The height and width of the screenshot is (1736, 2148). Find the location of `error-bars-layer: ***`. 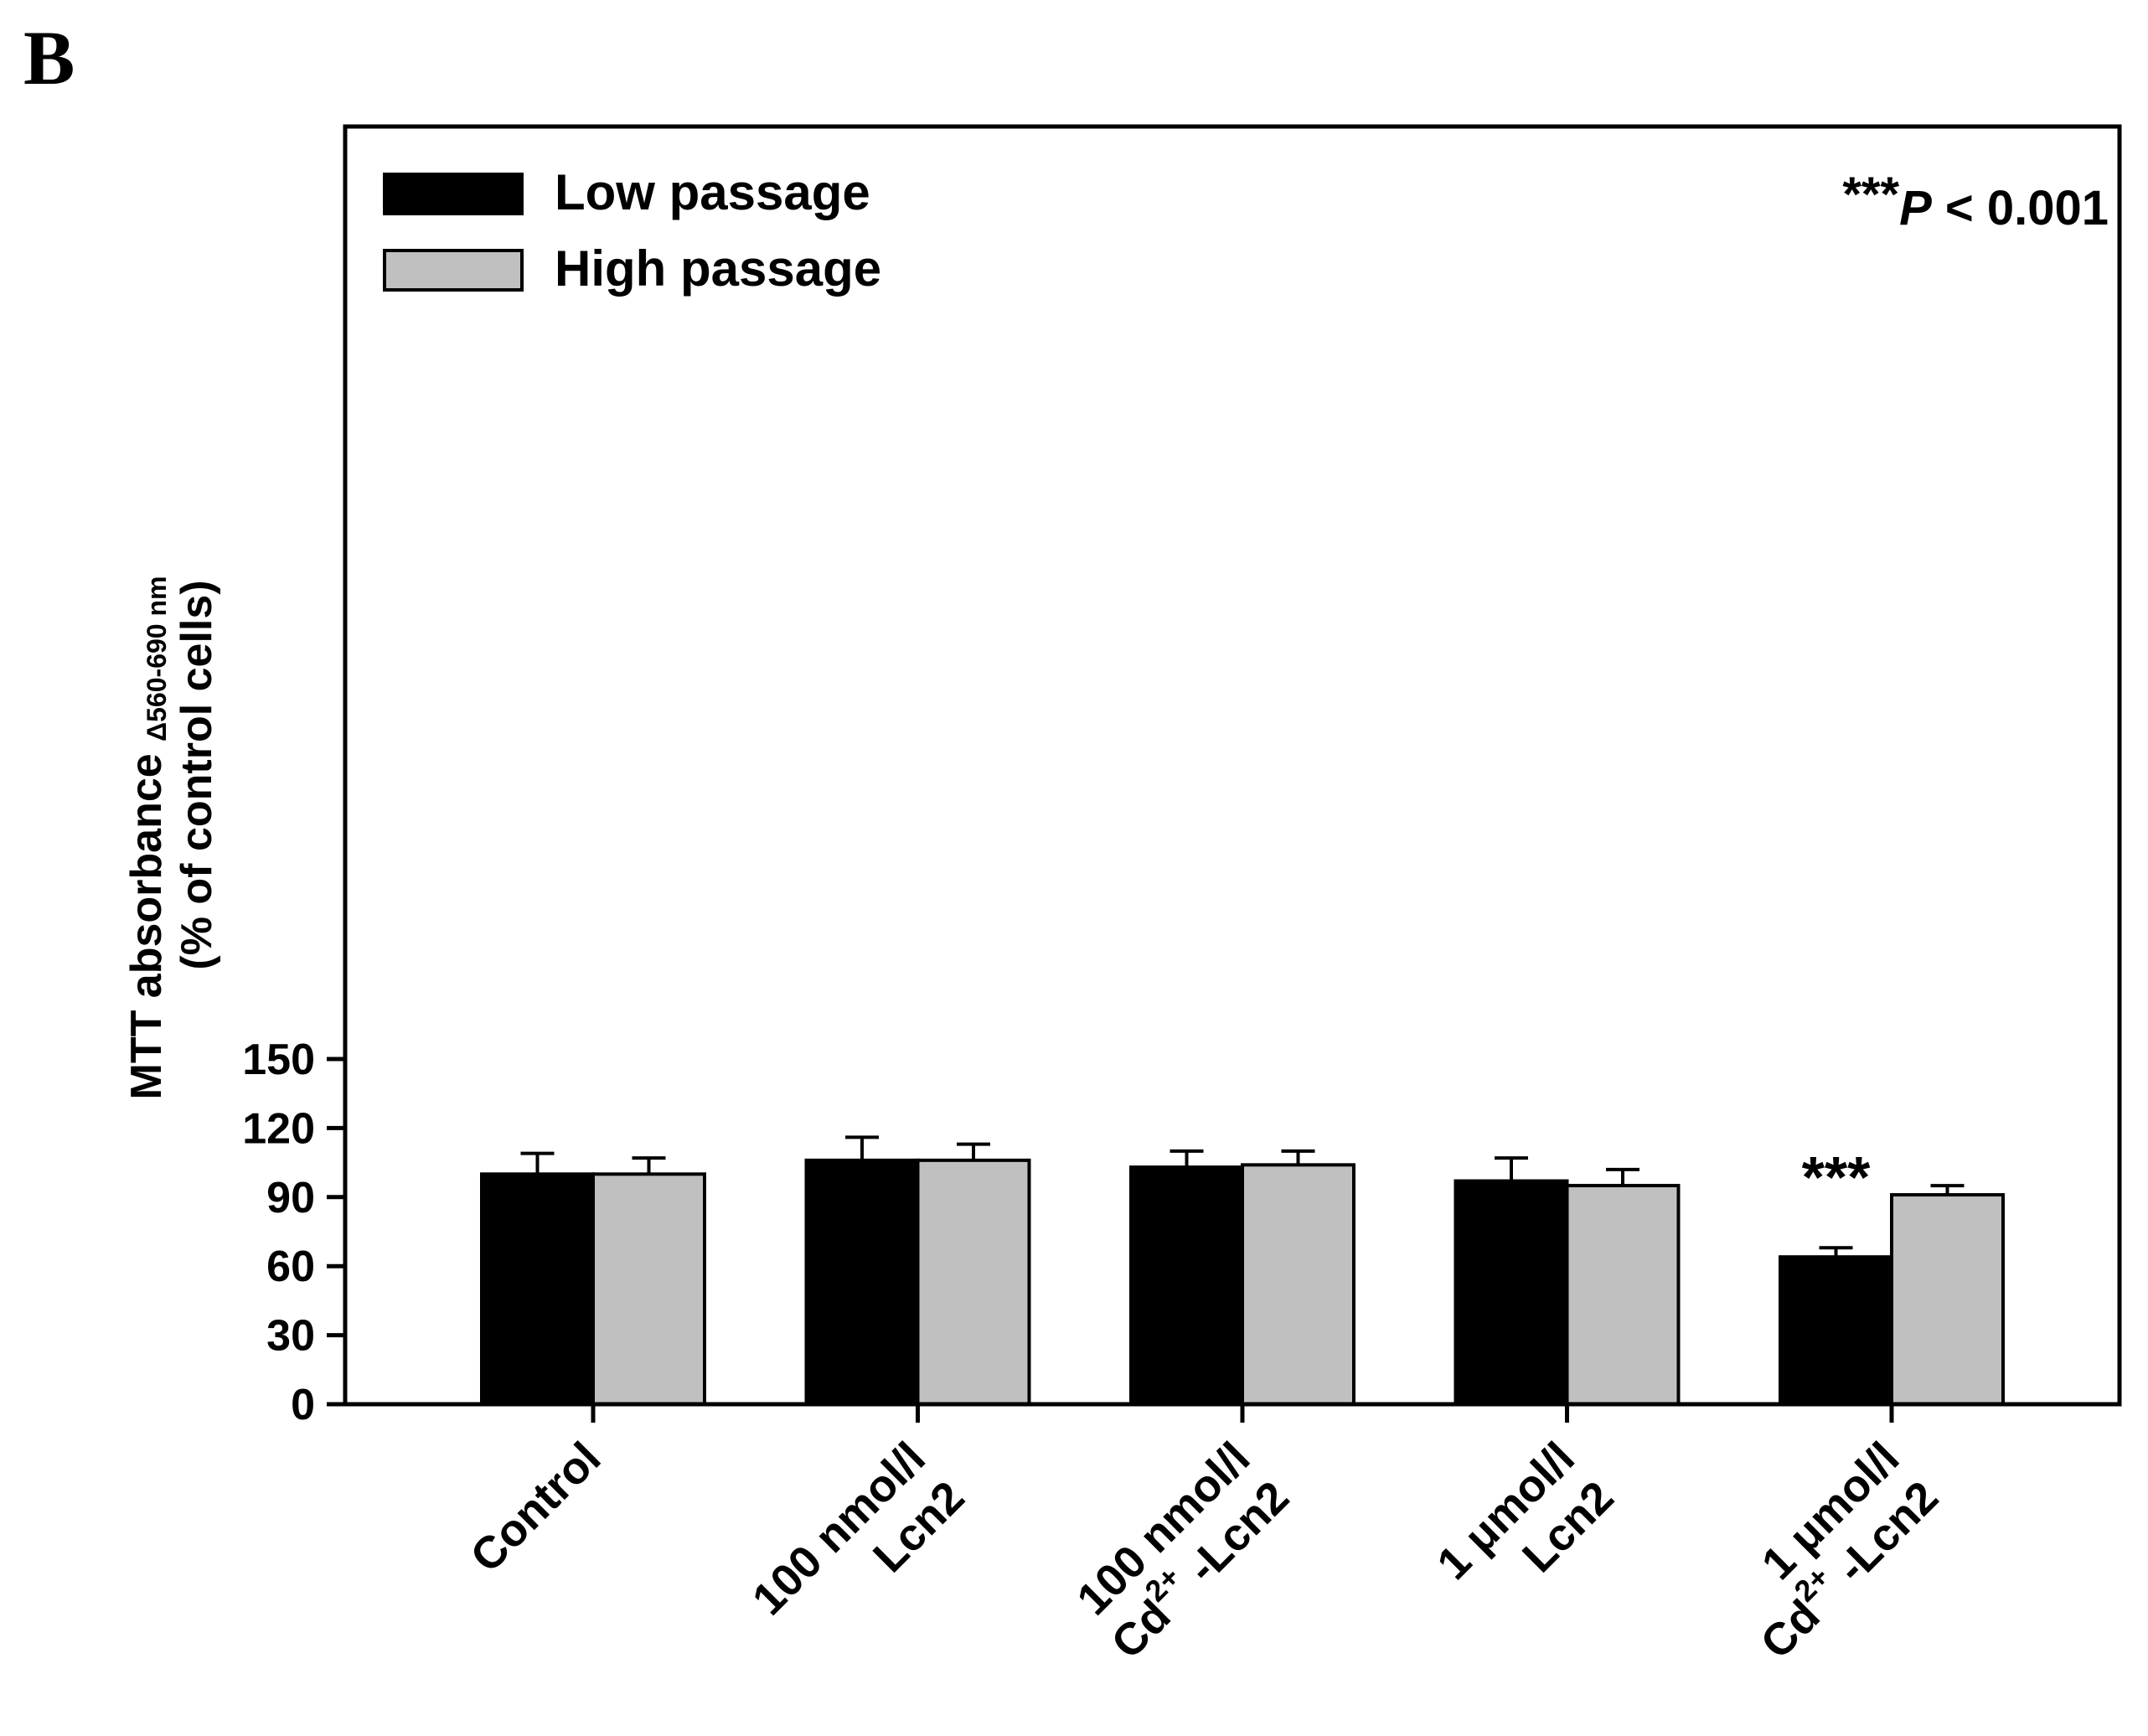

error-bars-layer: *** is located at coordinates (1242, 1197).